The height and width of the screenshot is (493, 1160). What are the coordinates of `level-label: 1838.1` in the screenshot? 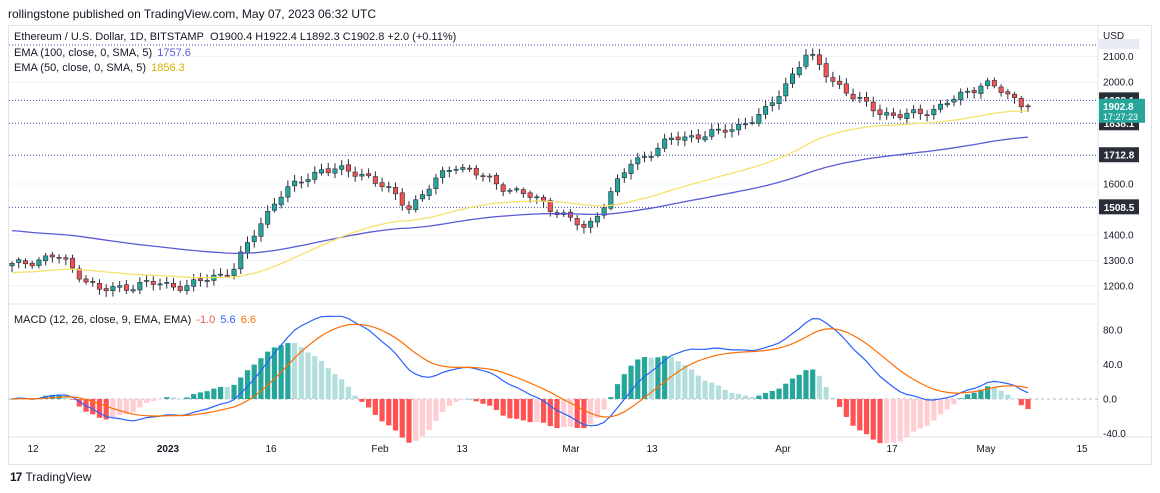 It's located at (1119, 124).